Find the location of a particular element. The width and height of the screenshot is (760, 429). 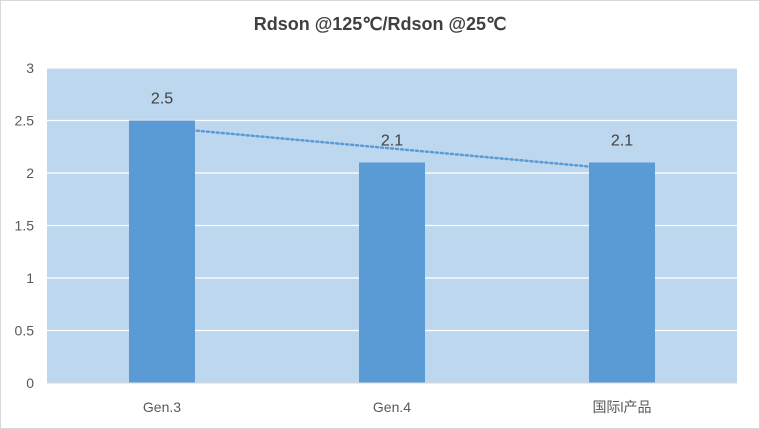

chart-title: Rdson @125℃/Rdson @25℃ is located at coordinates (380, 24).